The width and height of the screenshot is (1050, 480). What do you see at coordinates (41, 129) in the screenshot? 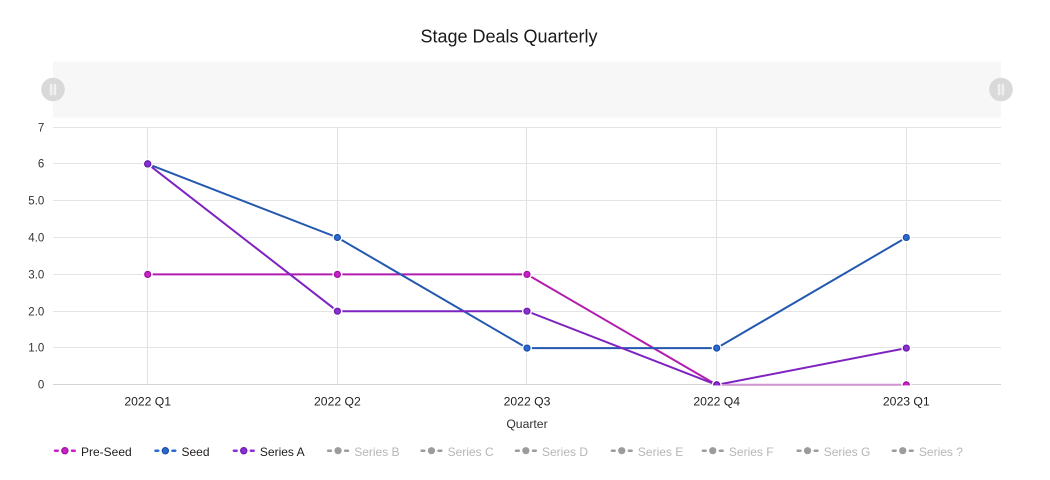
I see `svg-text: 7` at bounding box center [41, 129].